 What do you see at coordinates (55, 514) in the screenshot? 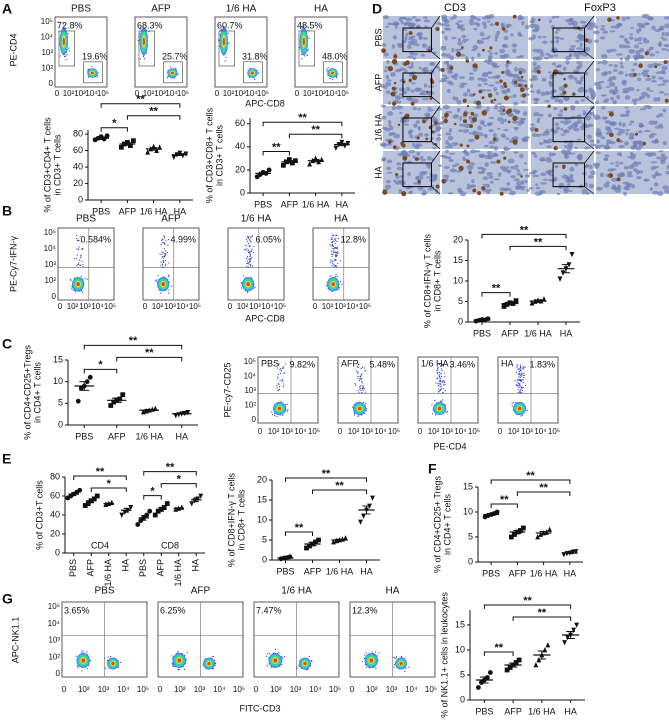
I see `y-tick-label: 40` at bounding box center [55, 514].